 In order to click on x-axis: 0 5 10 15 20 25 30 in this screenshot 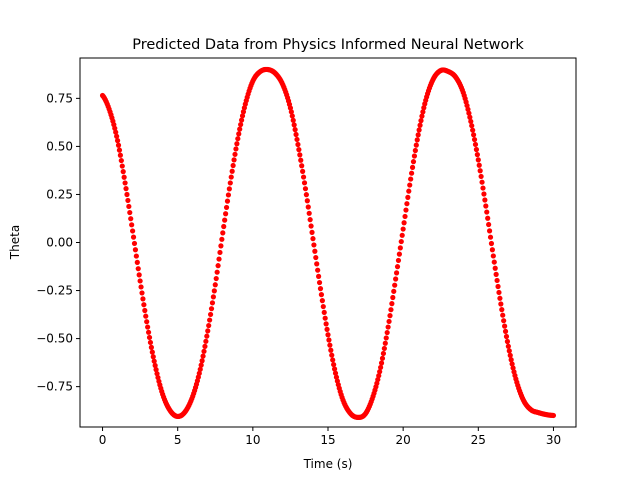, I will do `click(330, 437)`.